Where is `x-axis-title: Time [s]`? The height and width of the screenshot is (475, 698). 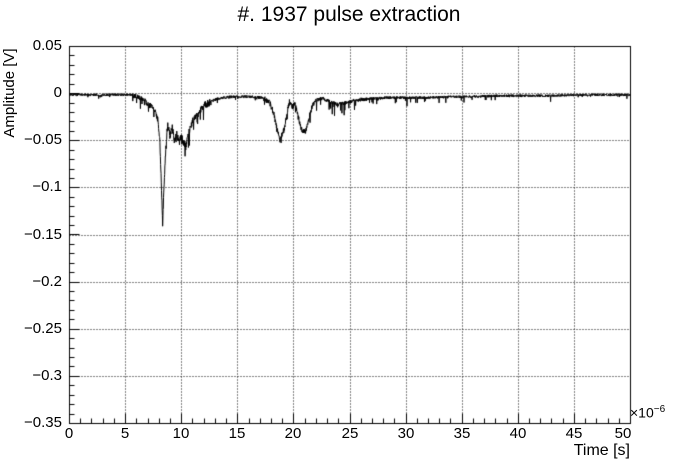
x-axis-title: Time [s] is located at coordinates (601, 450).